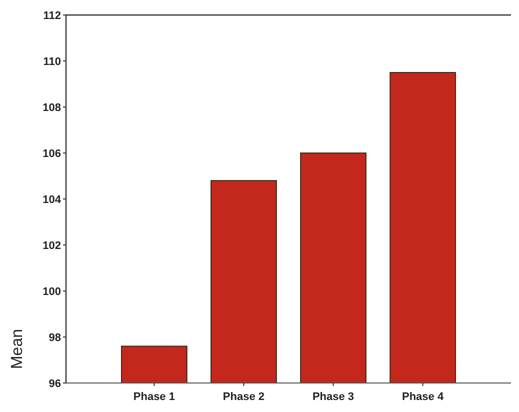 The width and height of the screenshot is (519, 412). What do you see at coordinates (154, 397) in the screenshot?
I see `x-tick-label: Phase 1` at bounding box center [154, 397].